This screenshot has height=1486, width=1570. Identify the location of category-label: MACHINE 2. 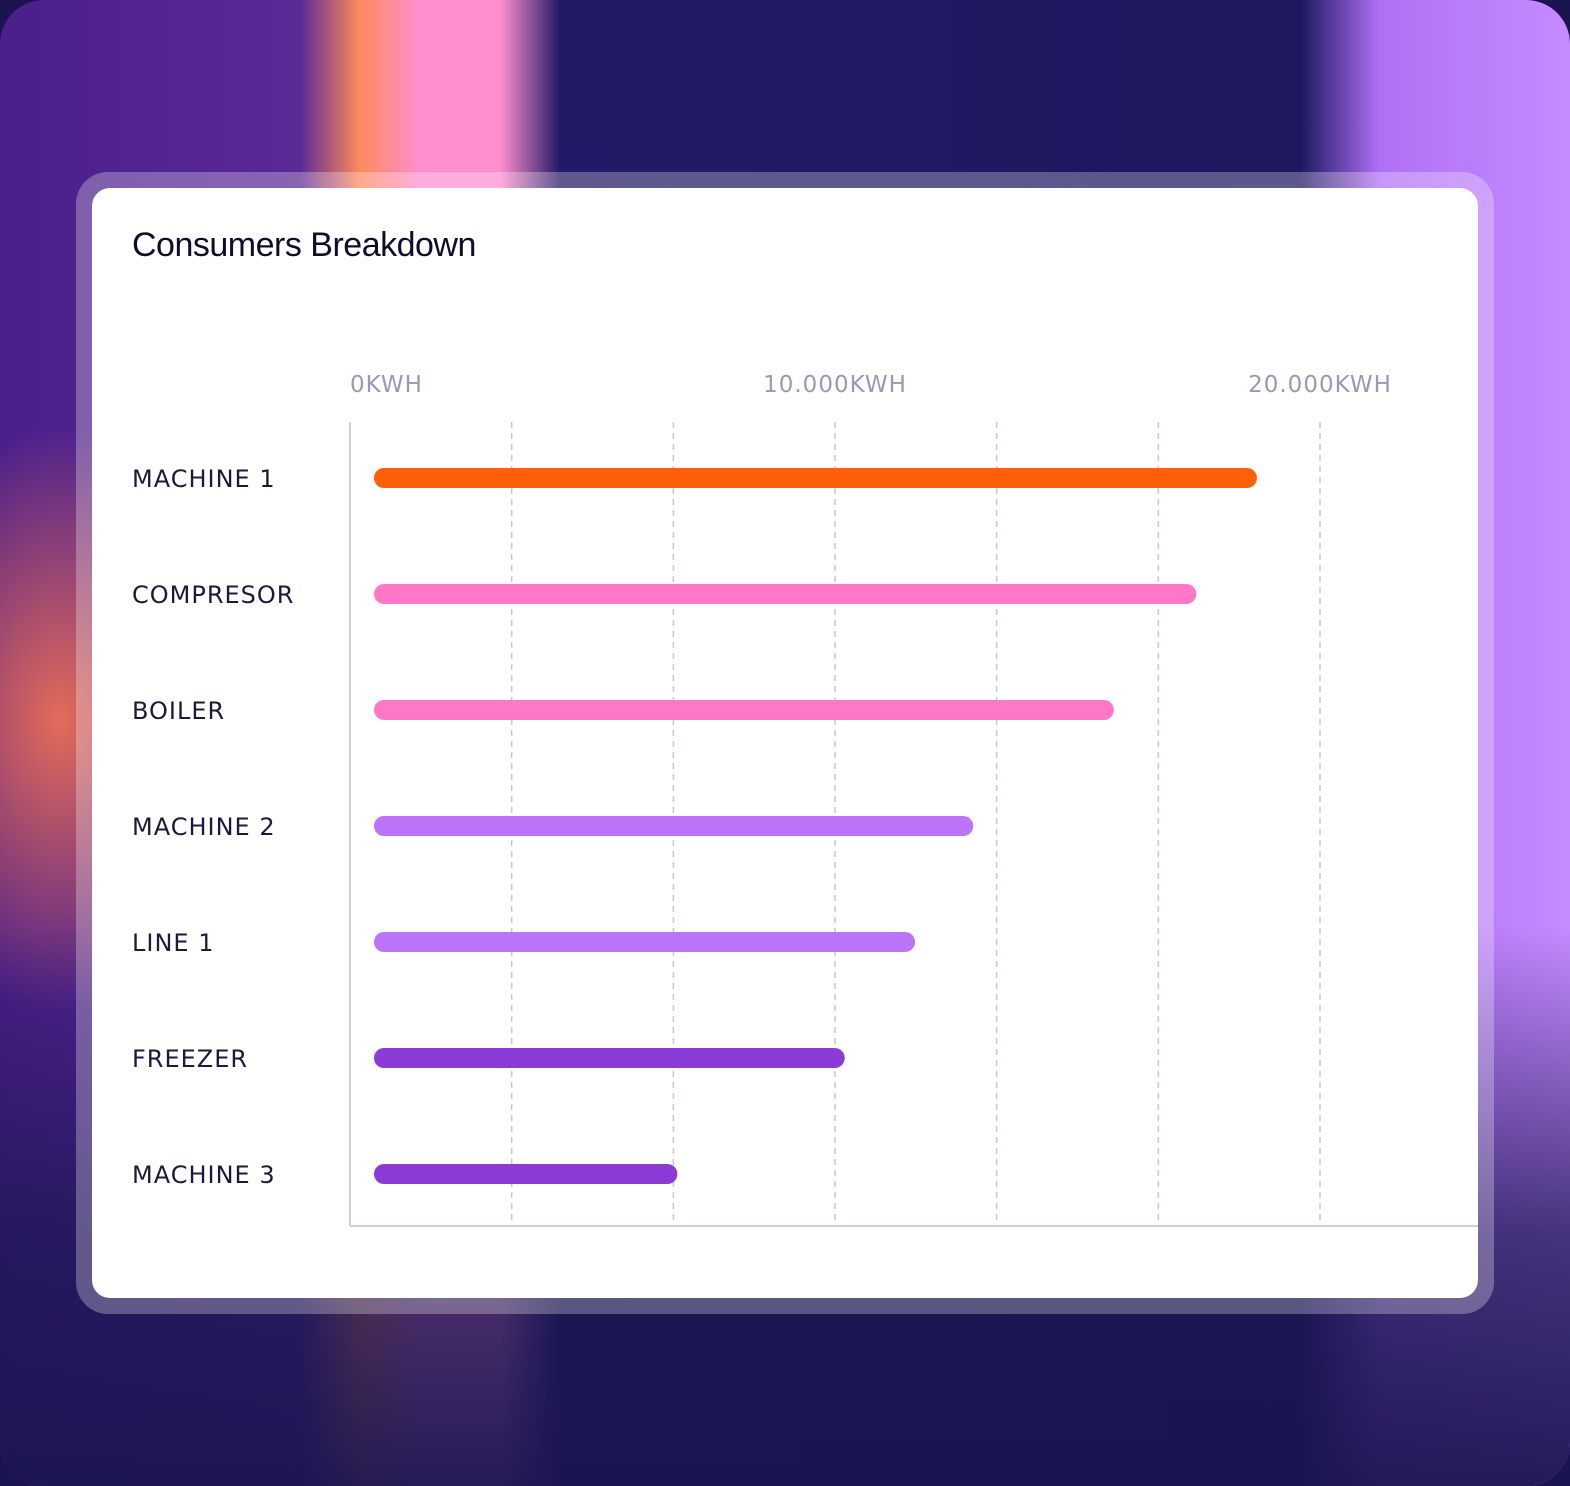
(204, 827).